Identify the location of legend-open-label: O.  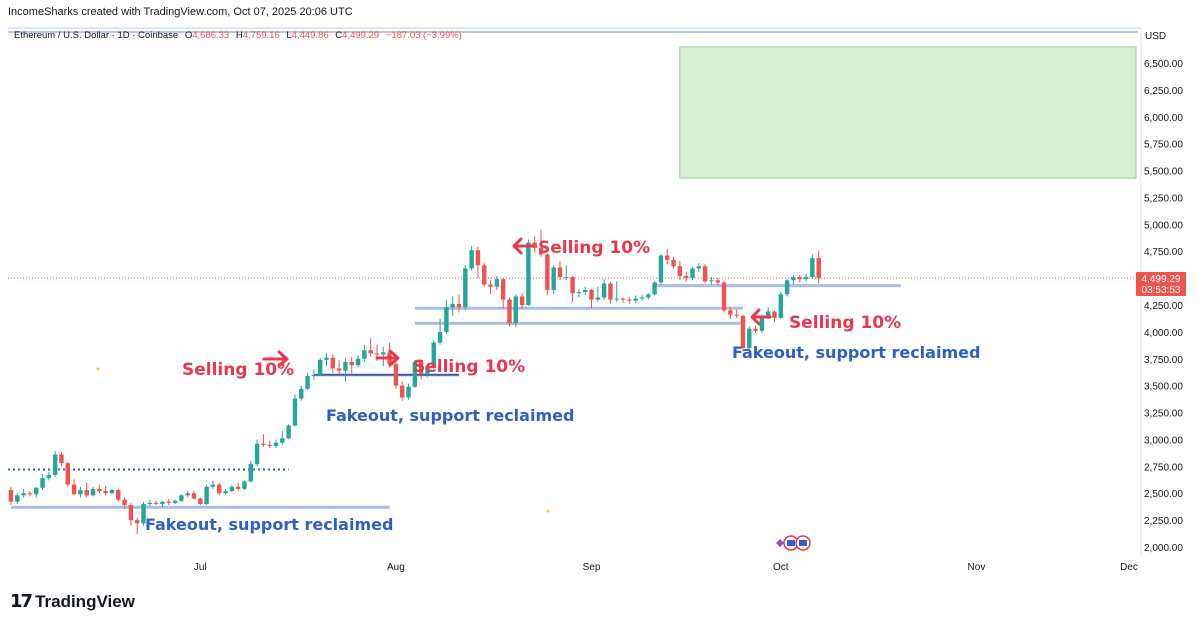
(188, 35).